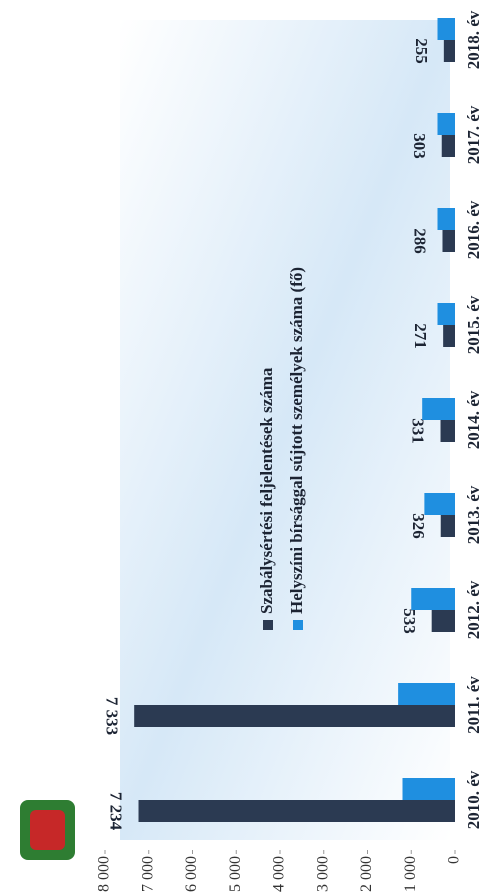 This screenshot has height=894, width=490. I want to click on value-label: 533, so click(409, 621).